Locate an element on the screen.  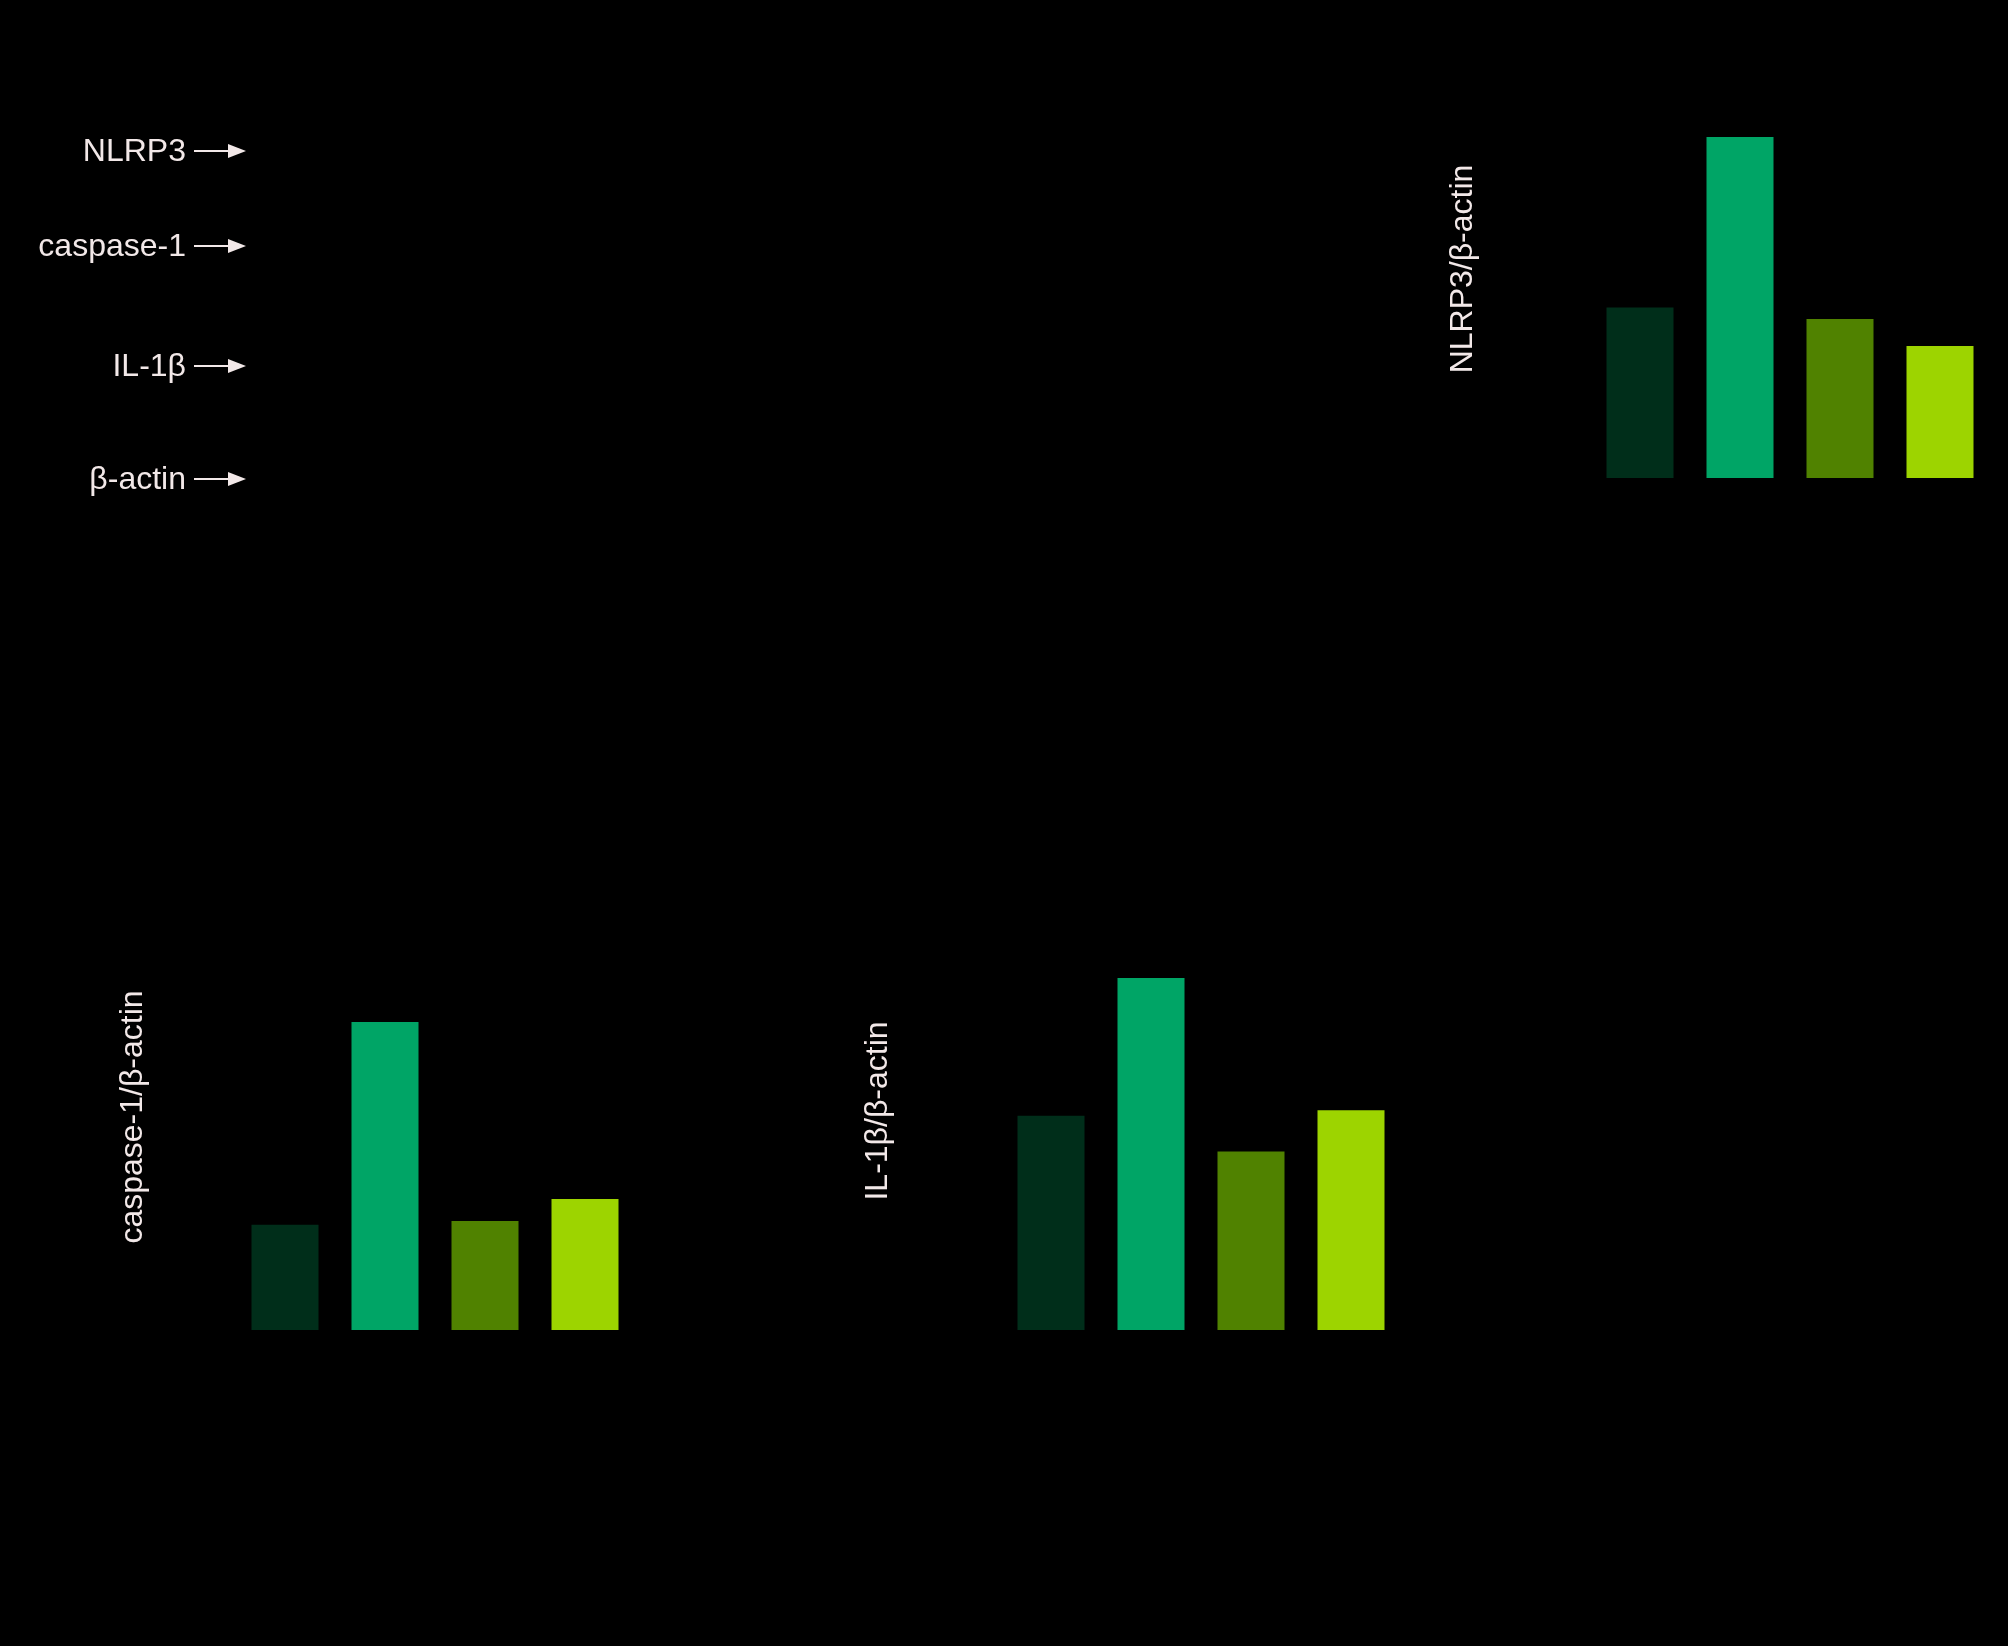
y-axis-title: NLRP3/β-actin is located at coordinates (1461, 269).